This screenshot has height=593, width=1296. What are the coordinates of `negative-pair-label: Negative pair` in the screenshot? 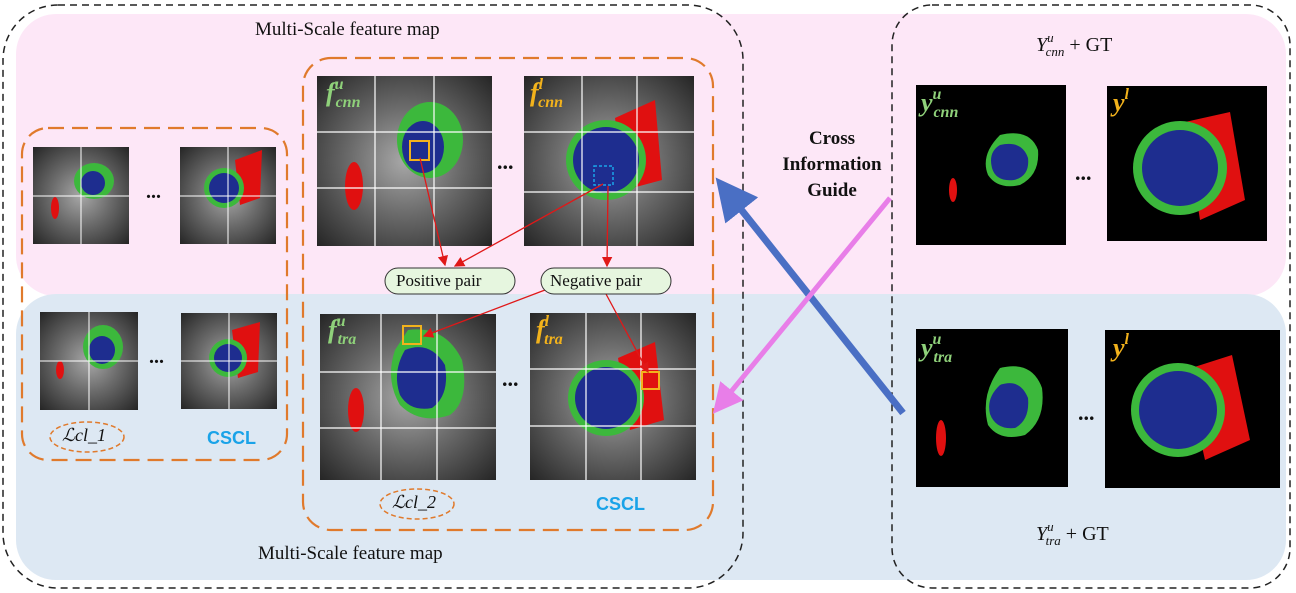 It's located at (596, 280).